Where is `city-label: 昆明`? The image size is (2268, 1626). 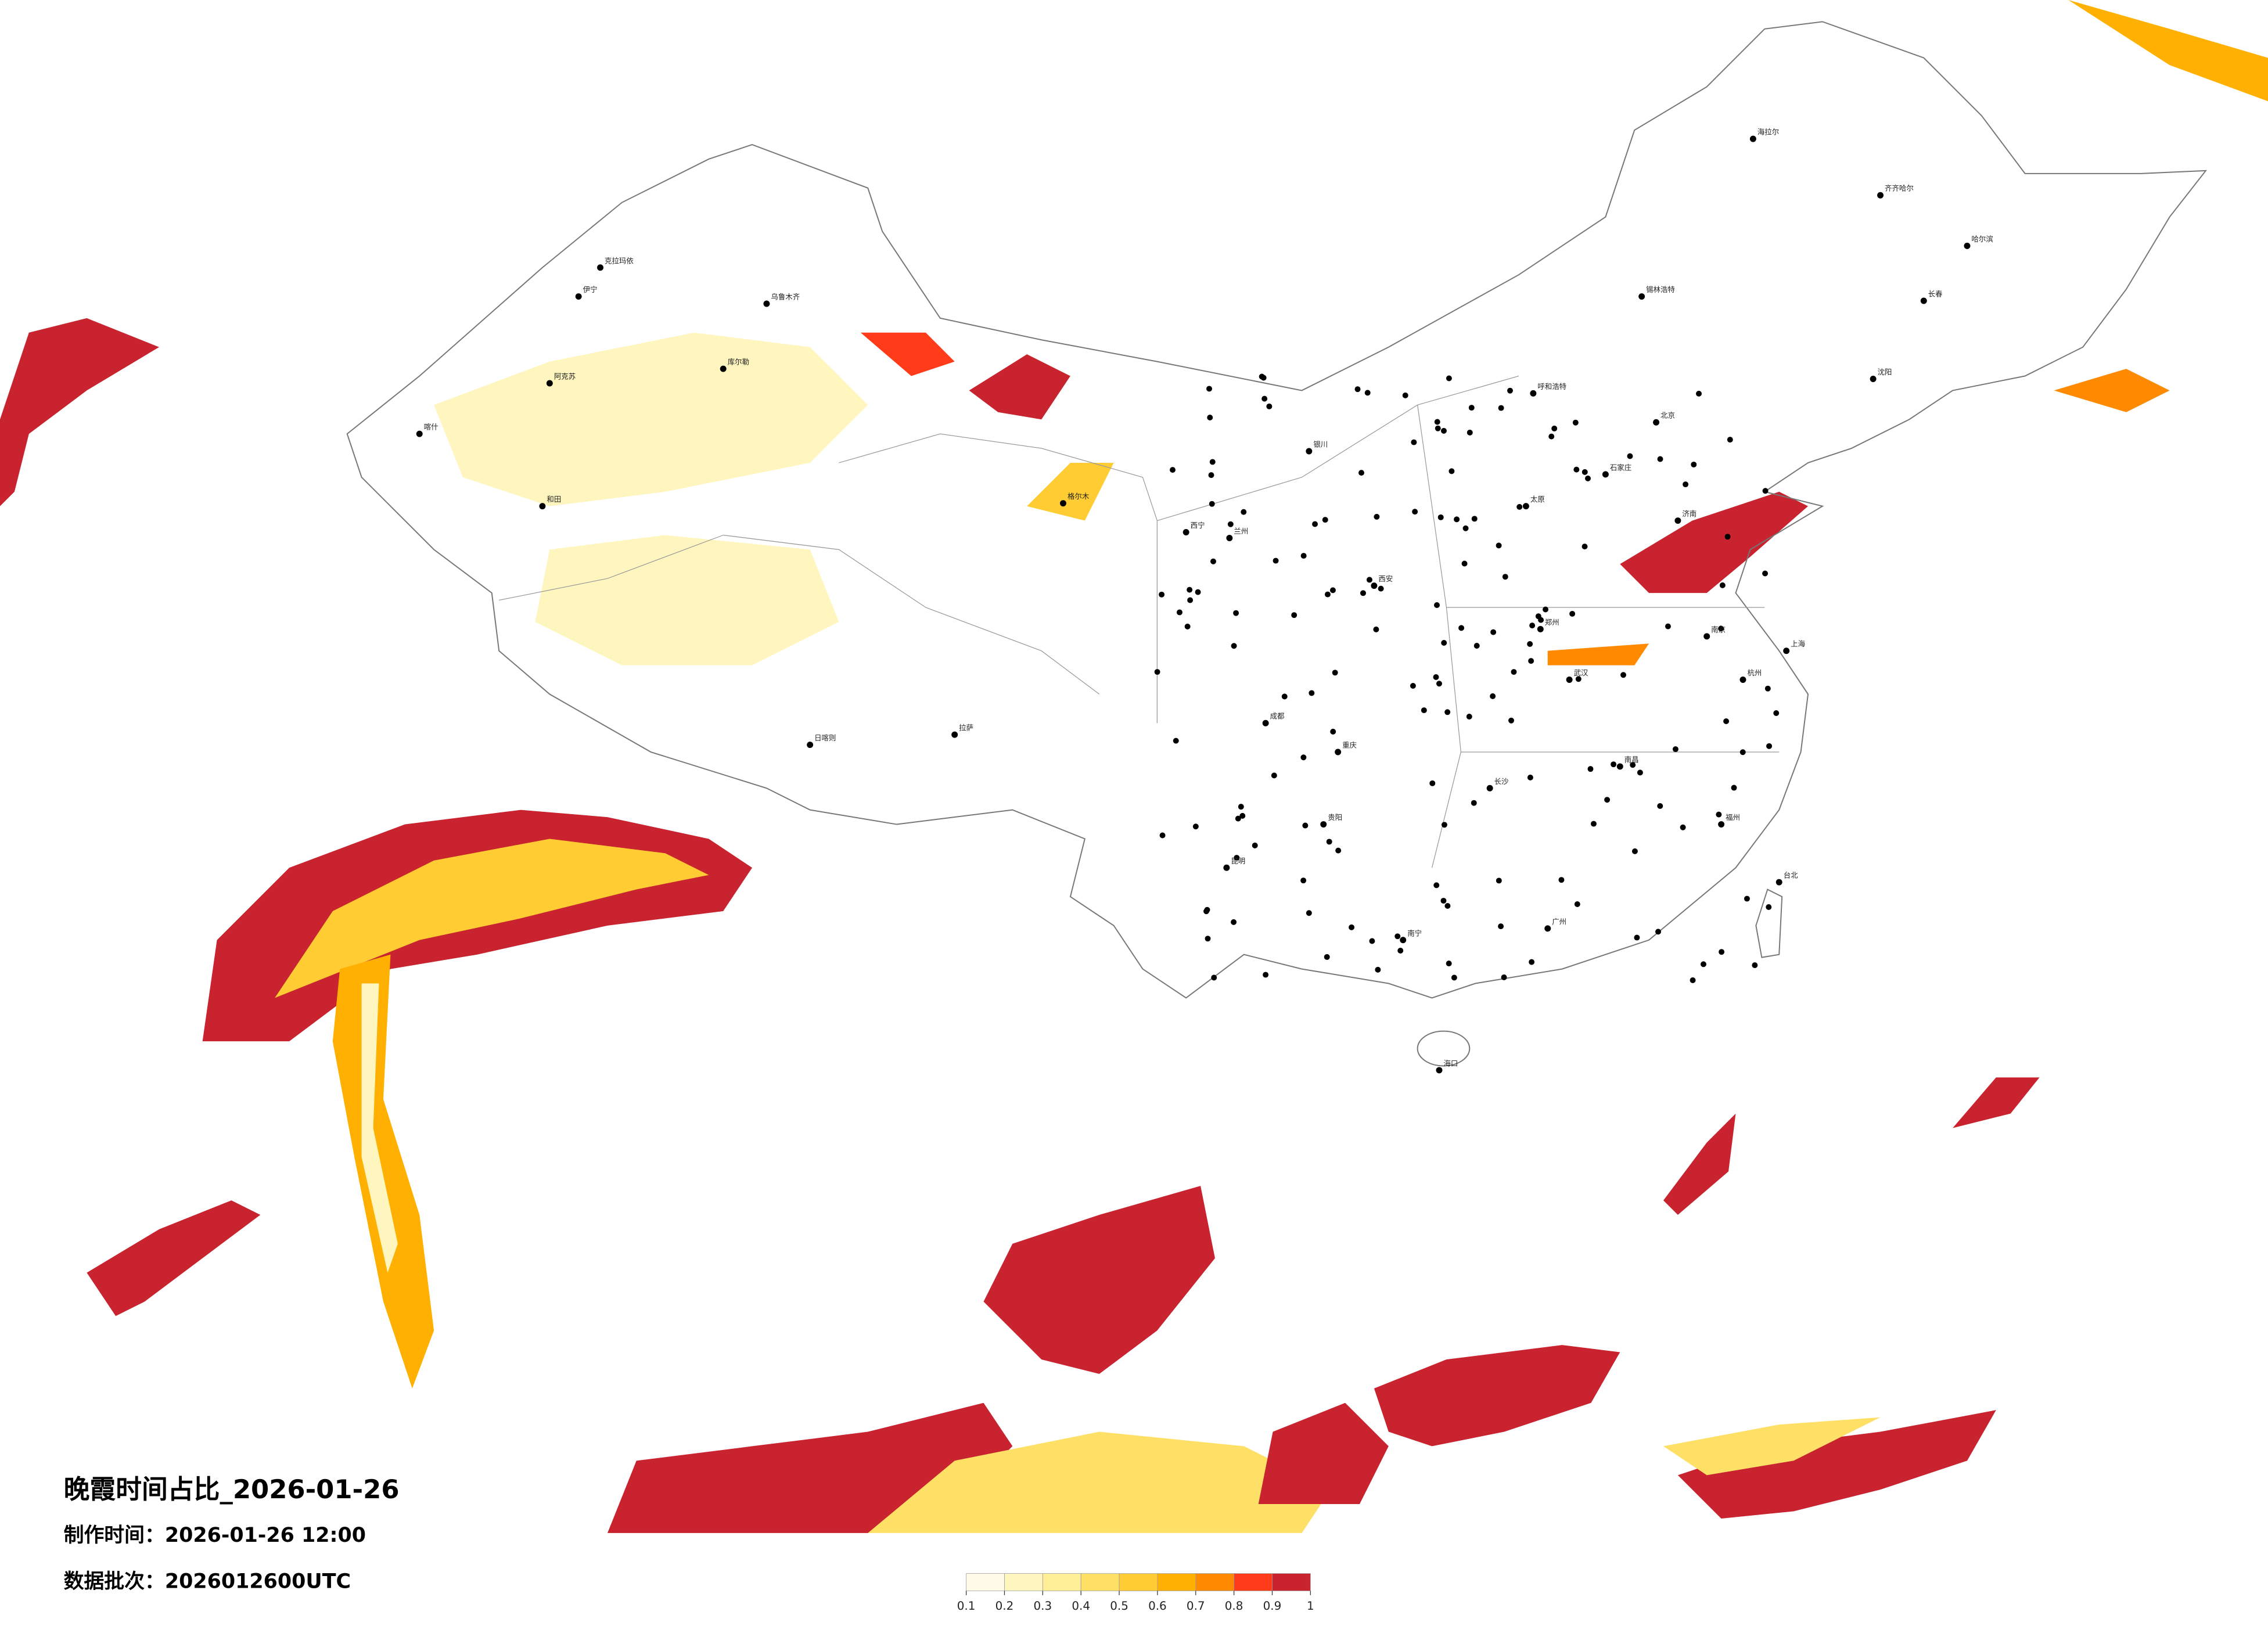 city-label: 昆明 is located at coordinates (1238, 861).